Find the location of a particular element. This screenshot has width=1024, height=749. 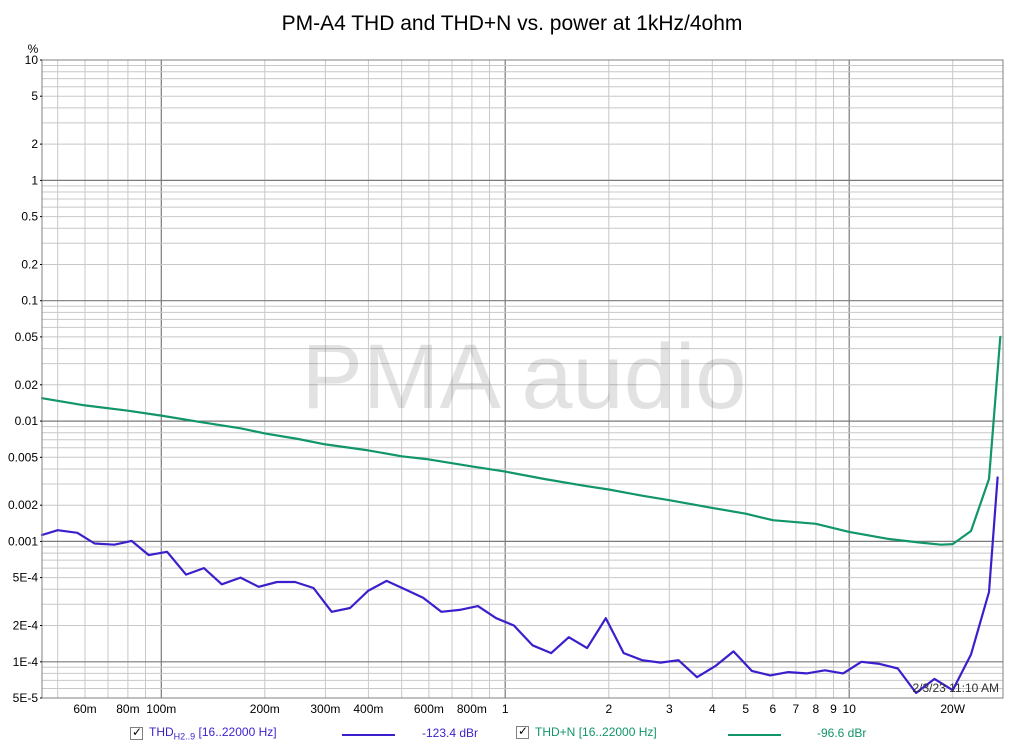

legend-thdn-reading: -96.6 dBr is located at coordinates (842, 733).